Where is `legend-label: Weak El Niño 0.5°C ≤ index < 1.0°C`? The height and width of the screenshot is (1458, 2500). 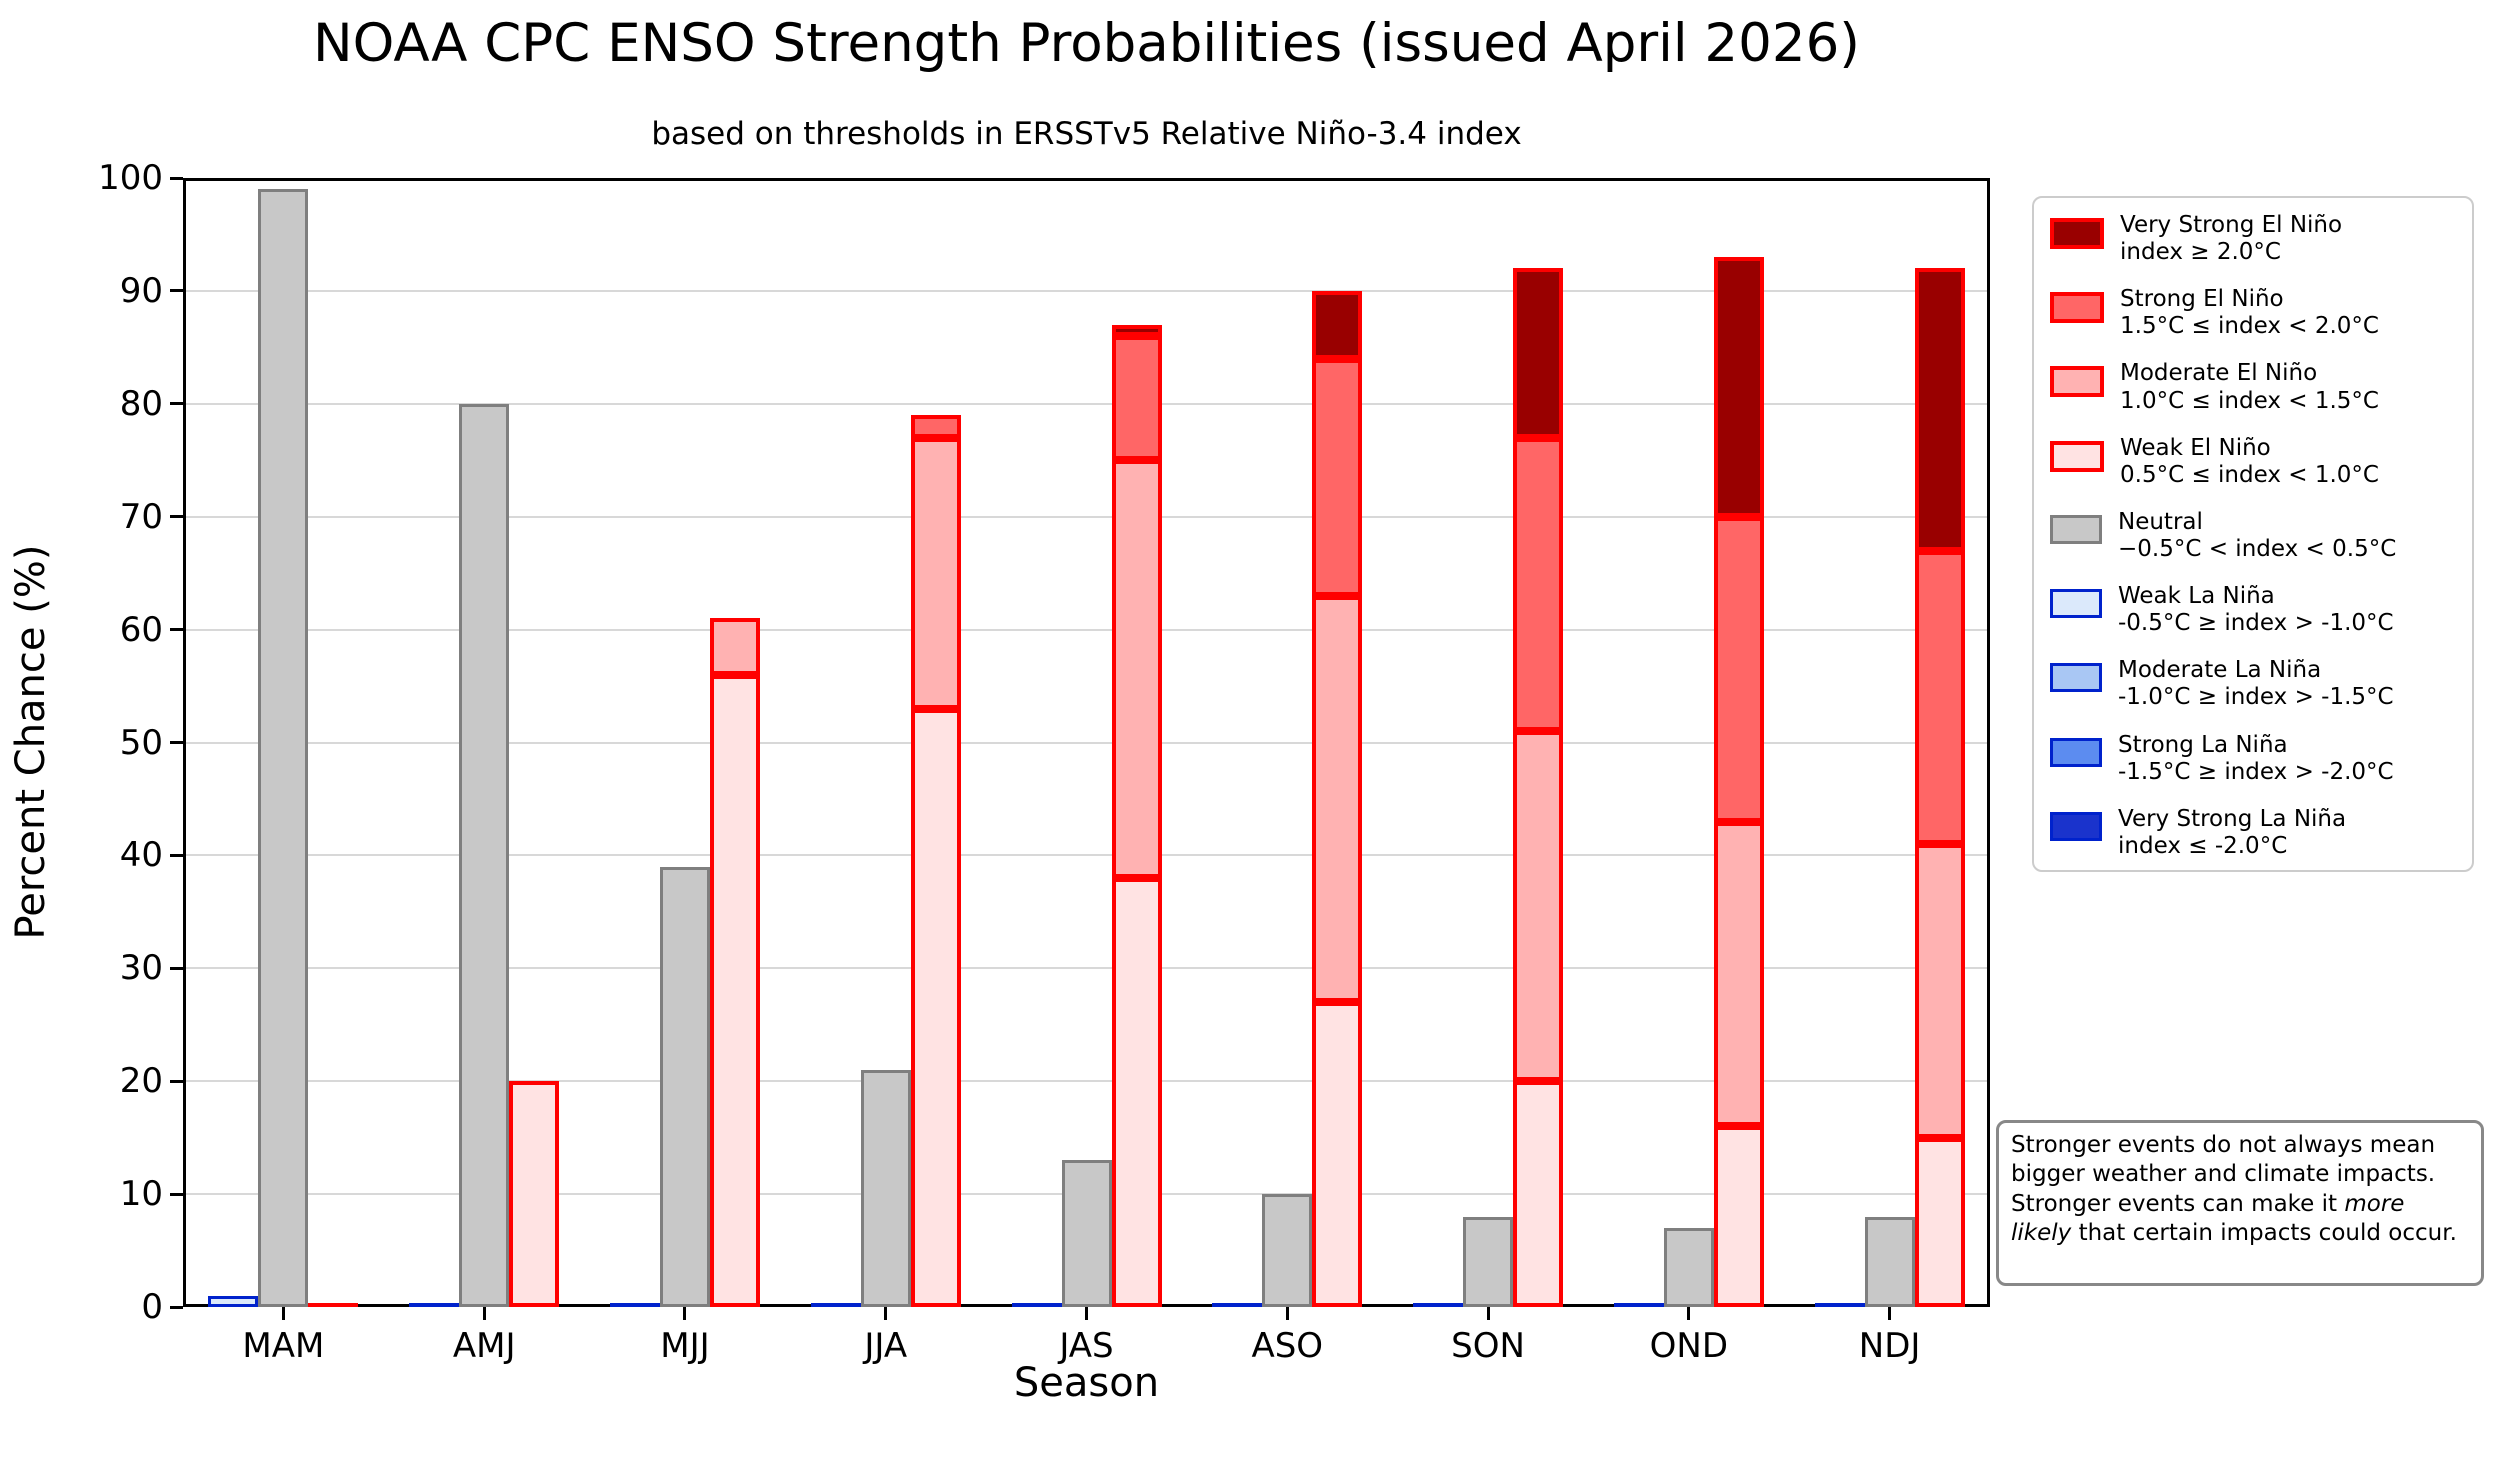
legend-label: Weak El Niño 0.5°C ≤ index < 1.0°C is located at coordinates (2249, 462).